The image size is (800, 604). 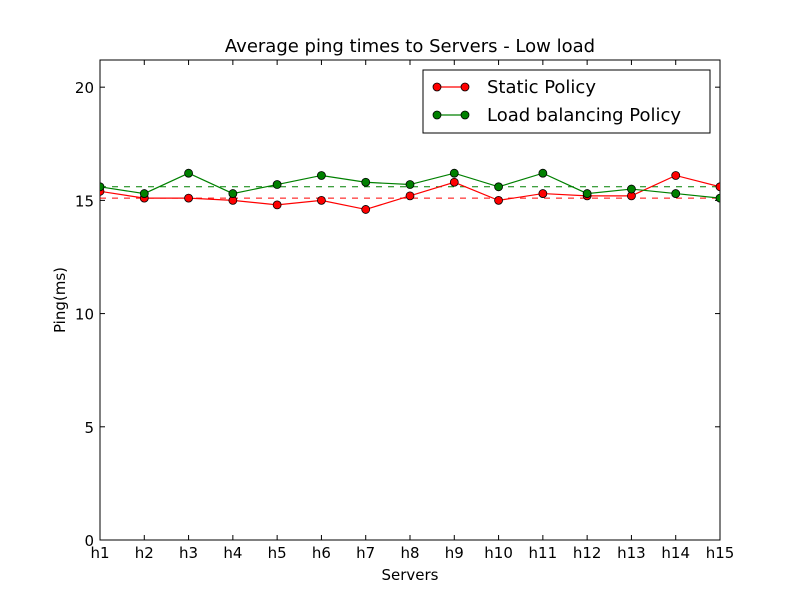 I want to click on x-tick-label: h11, so click(x=543, y=553).